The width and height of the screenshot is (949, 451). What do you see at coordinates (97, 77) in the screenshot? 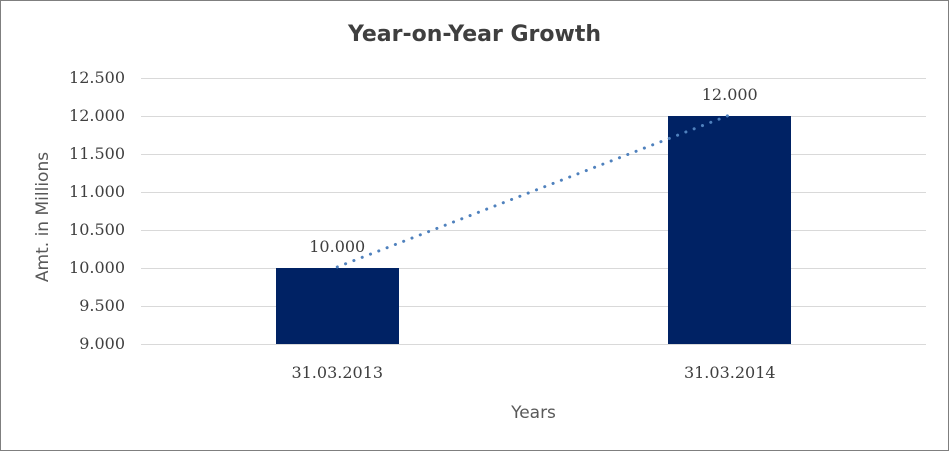
I see `y-tick-label: 12.500` at bounding box center [97, 77].